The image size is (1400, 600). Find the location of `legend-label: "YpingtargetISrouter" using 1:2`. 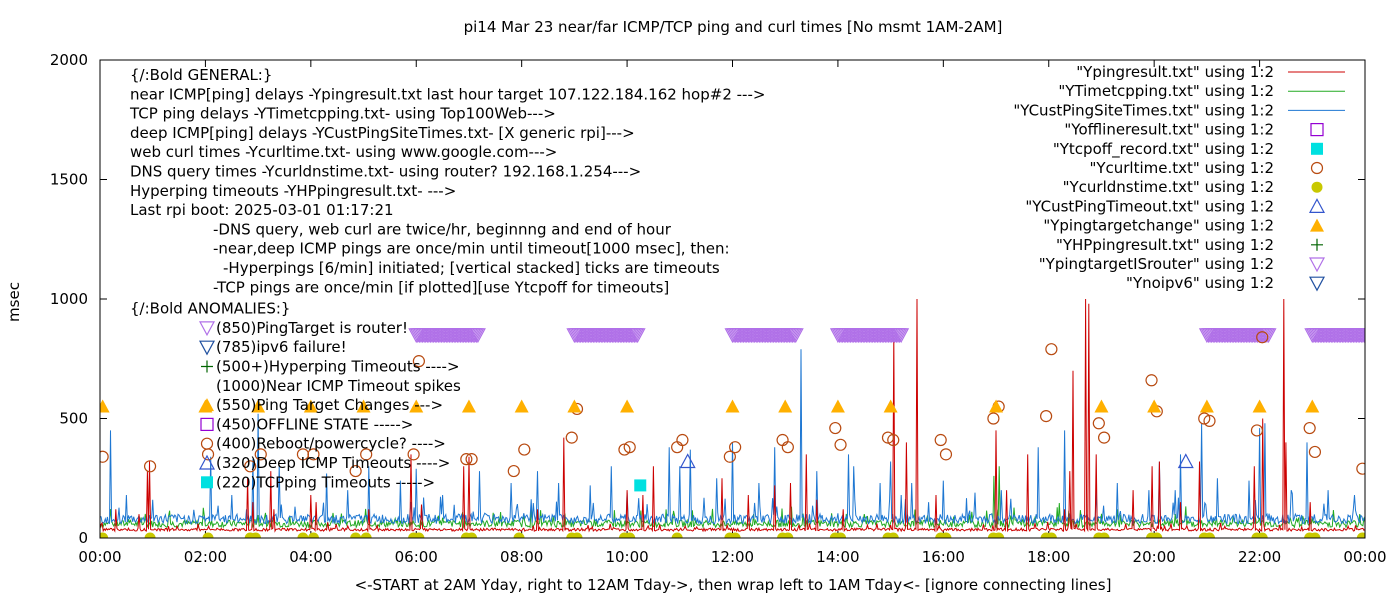

legend-label: "YpingtargetISrouter" using 1:2 is located at coordinates (1156, 264).